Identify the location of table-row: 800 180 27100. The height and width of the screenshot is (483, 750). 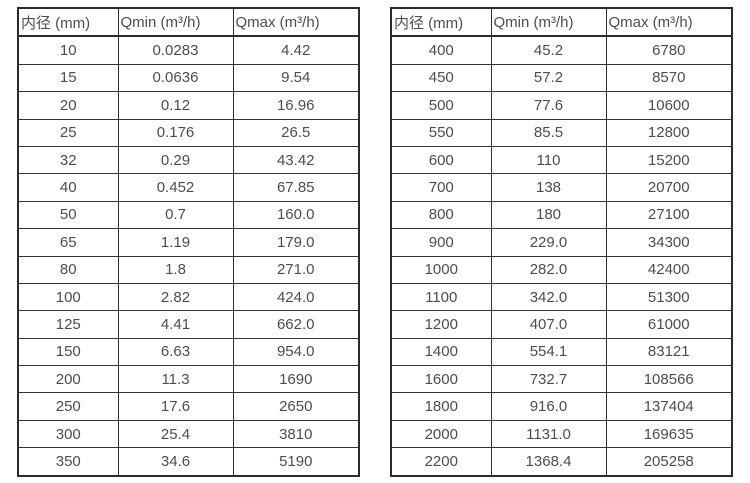
(561, 215).